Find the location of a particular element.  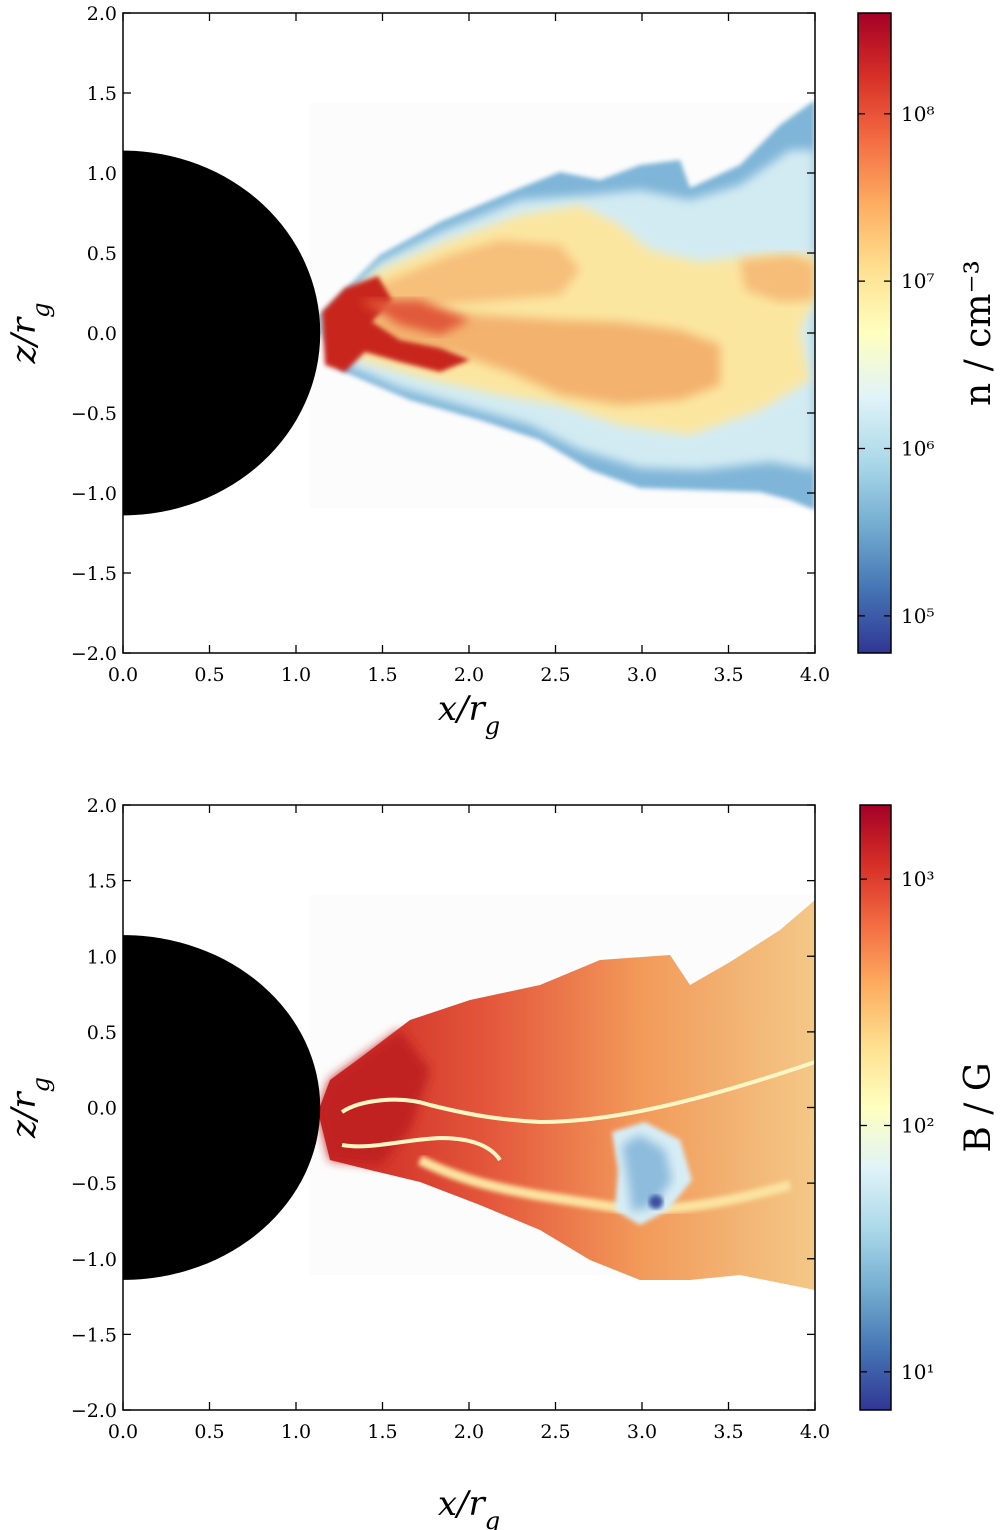

density-core-halo is located at coordinates (415, 317).